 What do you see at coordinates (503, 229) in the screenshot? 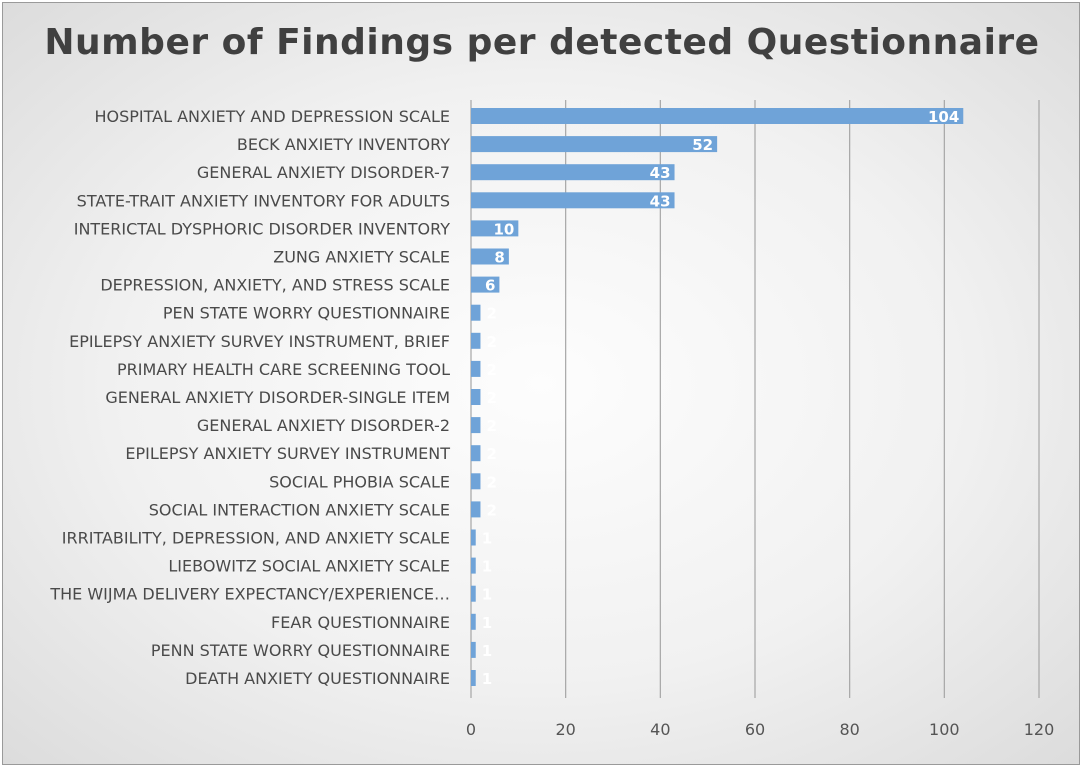
I see `data-label: 10` at bounding box center [503, 229].